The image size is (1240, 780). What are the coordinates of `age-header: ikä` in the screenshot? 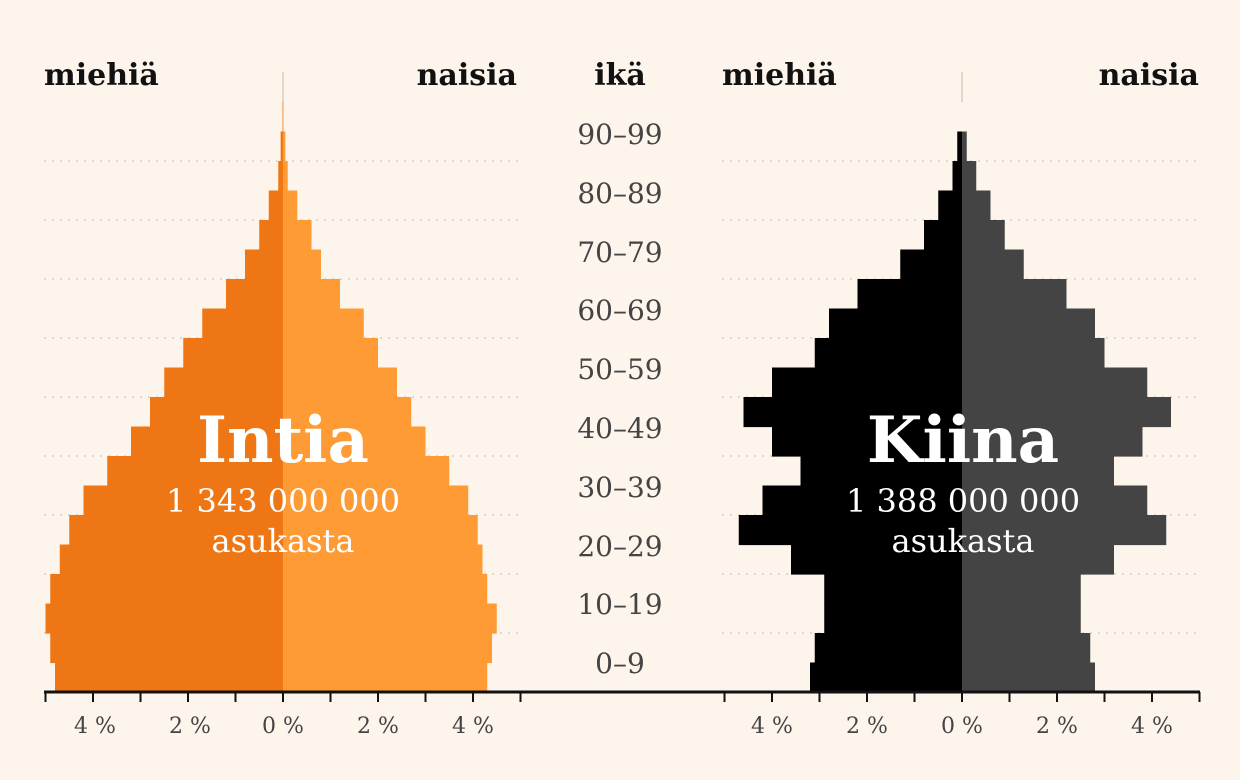 It's located at (620, 75).